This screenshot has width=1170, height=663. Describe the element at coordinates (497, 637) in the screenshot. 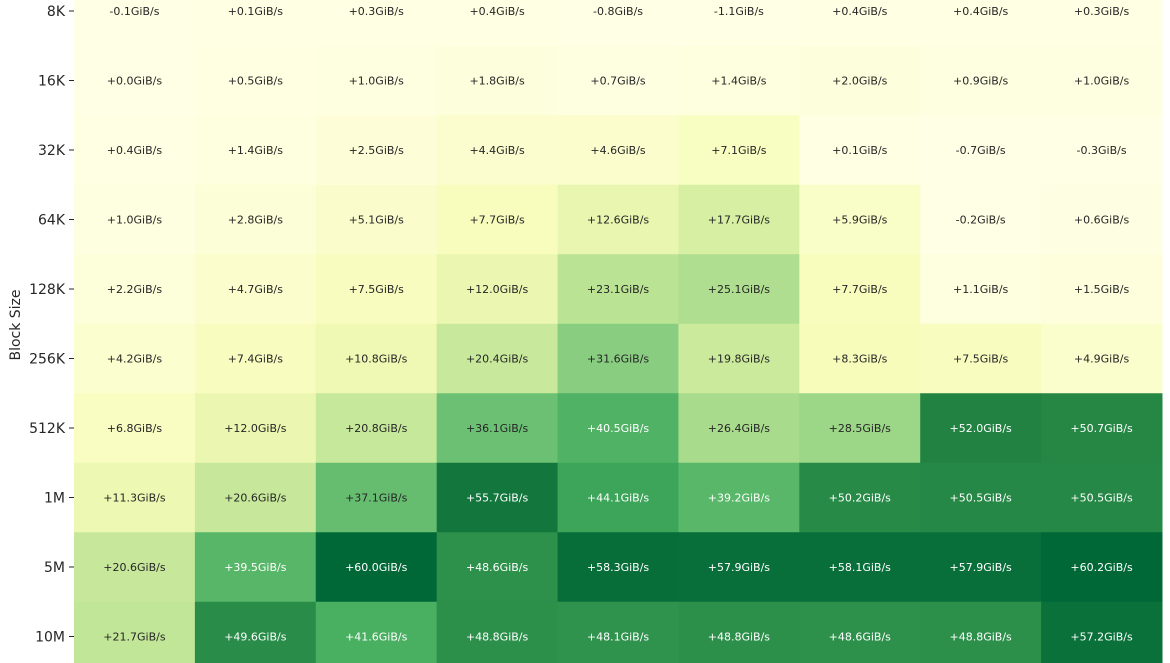

I see `heatmap-cell-label-r9-c3: +48.8GiB/s` at that location.